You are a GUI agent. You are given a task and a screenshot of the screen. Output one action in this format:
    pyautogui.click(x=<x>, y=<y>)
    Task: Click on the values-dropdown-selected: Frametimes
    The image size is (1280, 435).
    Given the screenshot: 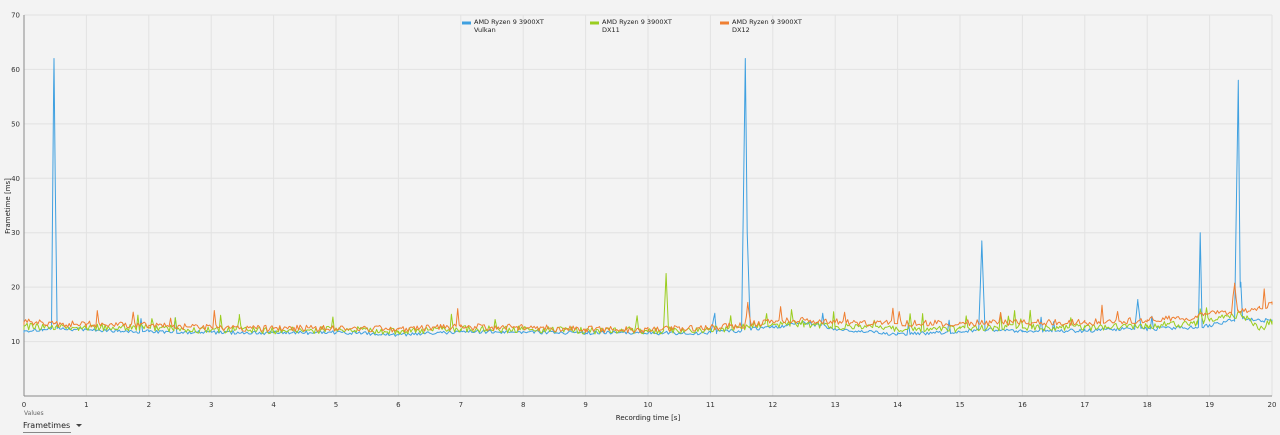 What is the action you would take?
    pyautogui.click(x=47, y=425)
    